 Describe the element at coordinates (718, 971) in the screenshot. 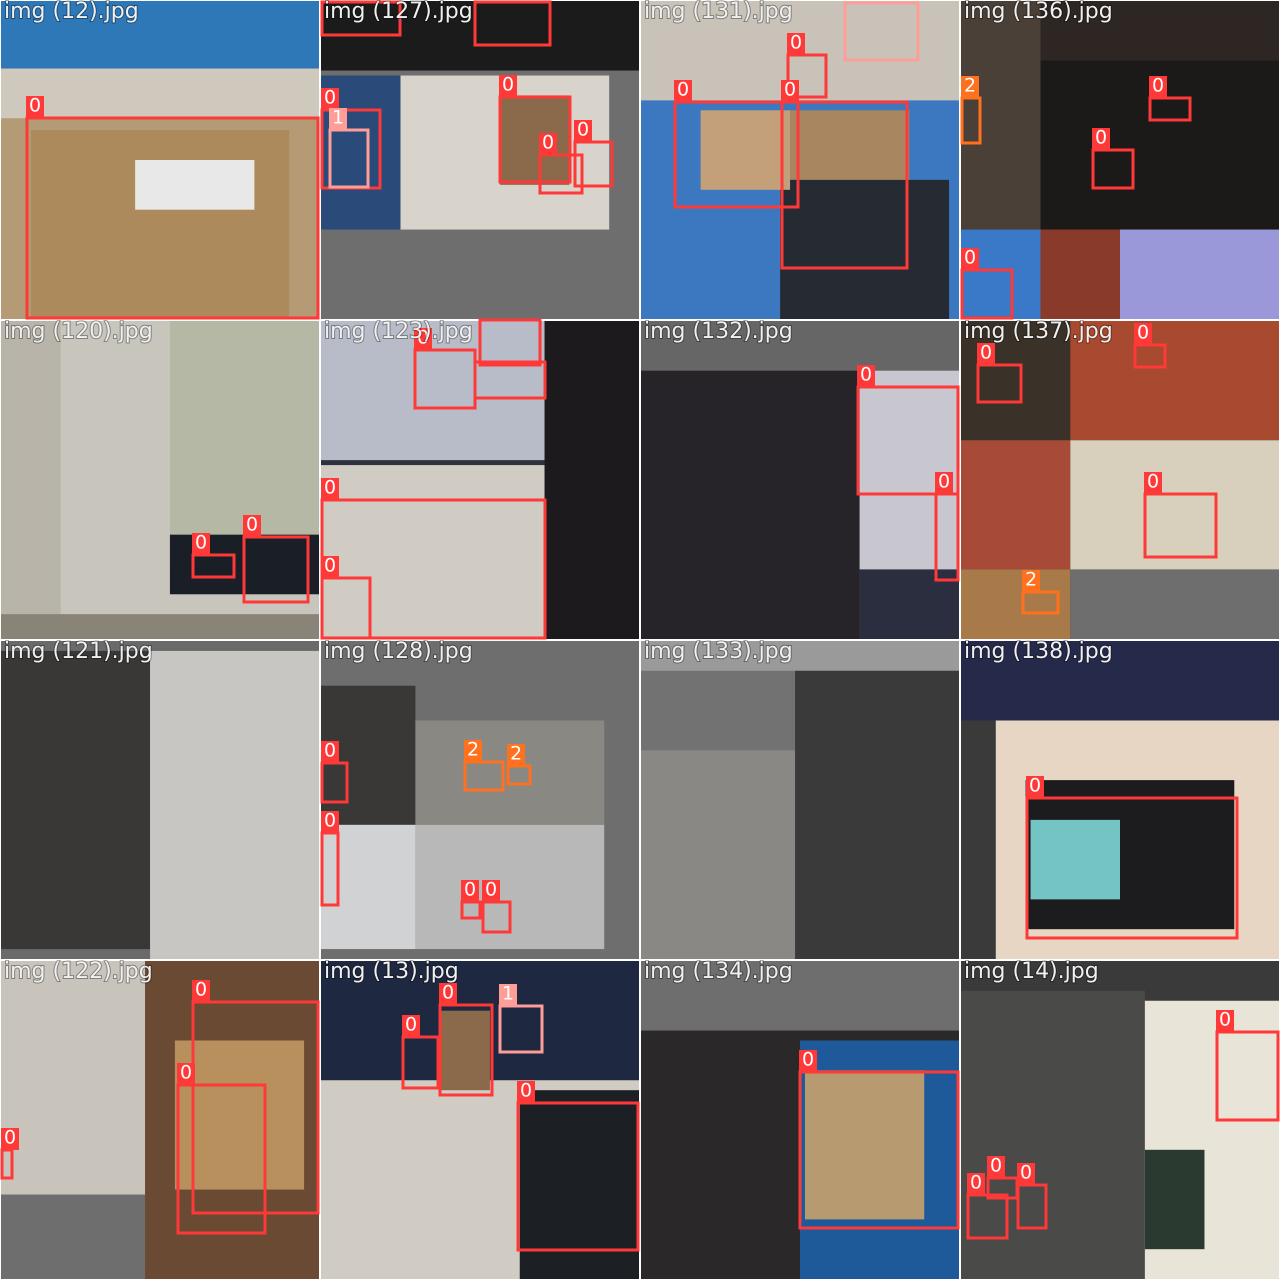

I see `image-name: img (134).jpg` at that location.